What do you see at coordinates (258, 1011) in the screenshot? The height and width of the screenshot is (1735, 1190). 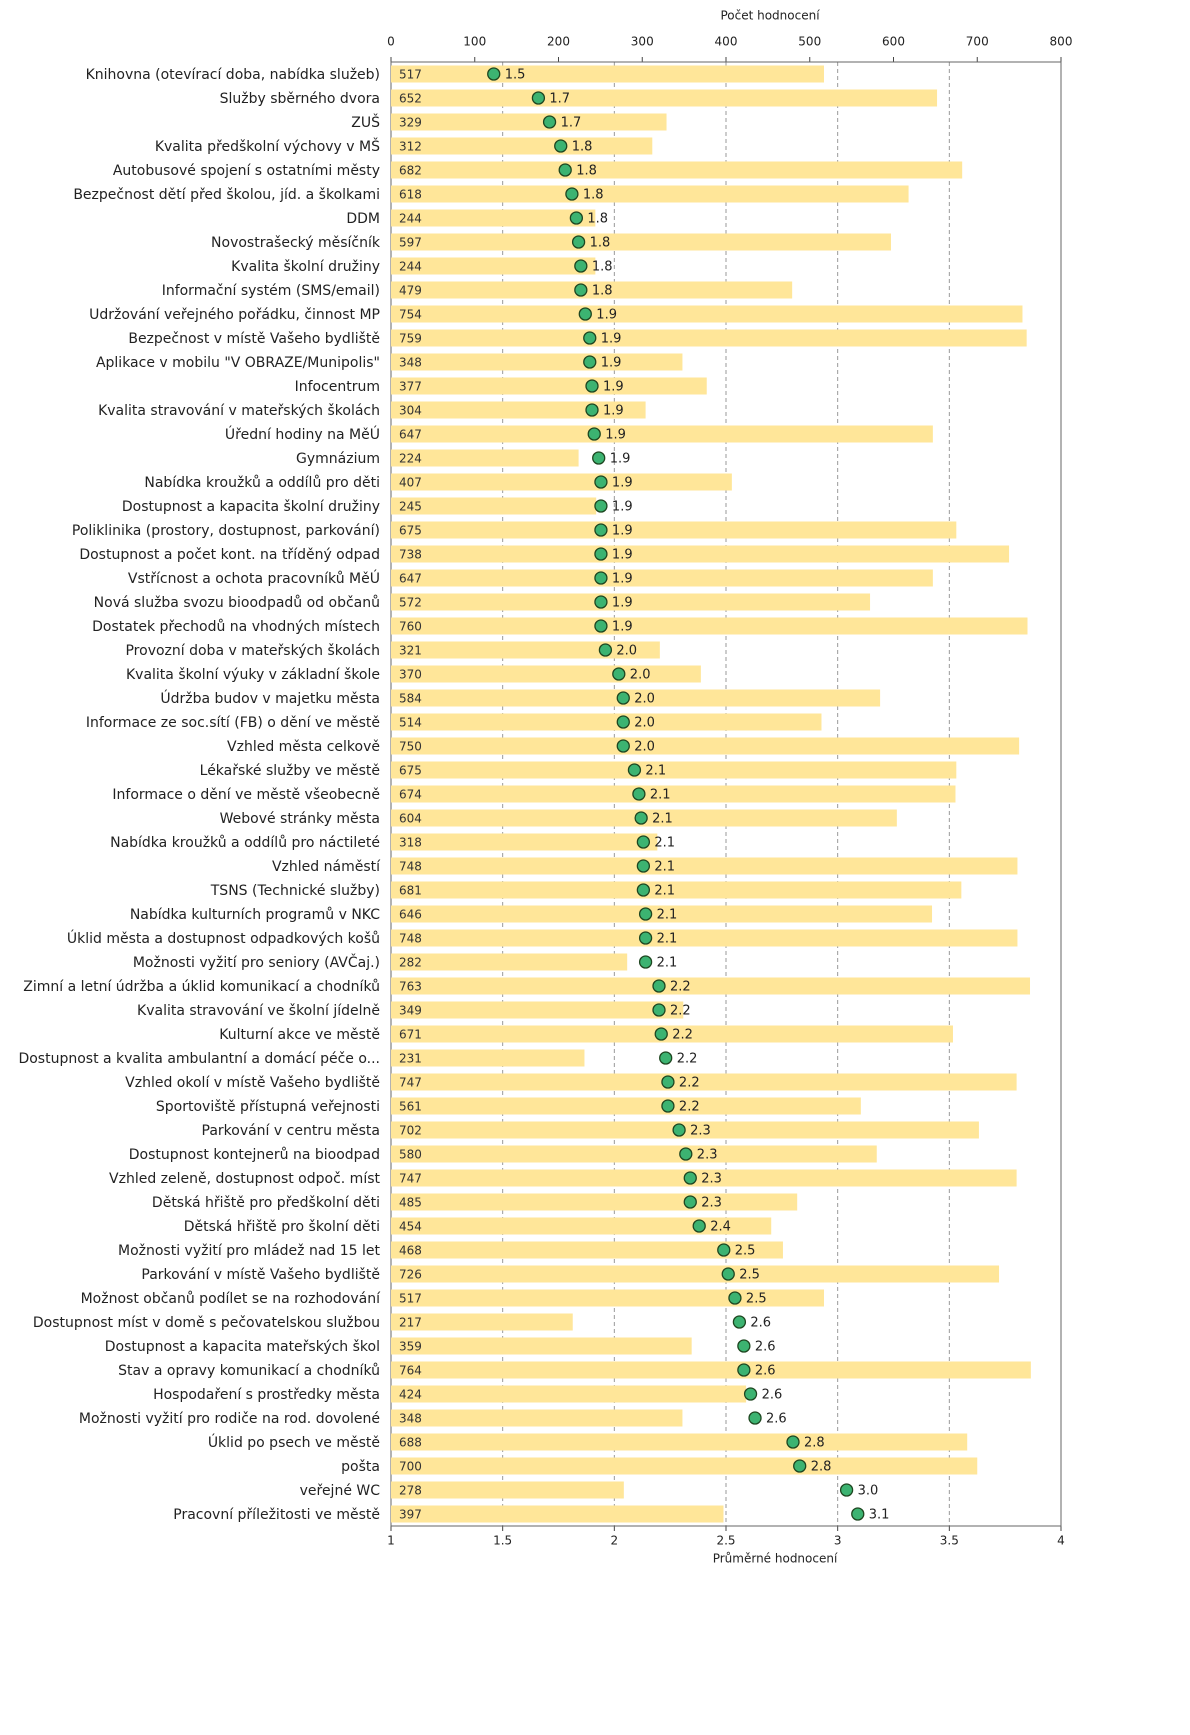 I see `category-label: Kvalita stravování ve školní jídelně` at bounding box center [258, 1011].